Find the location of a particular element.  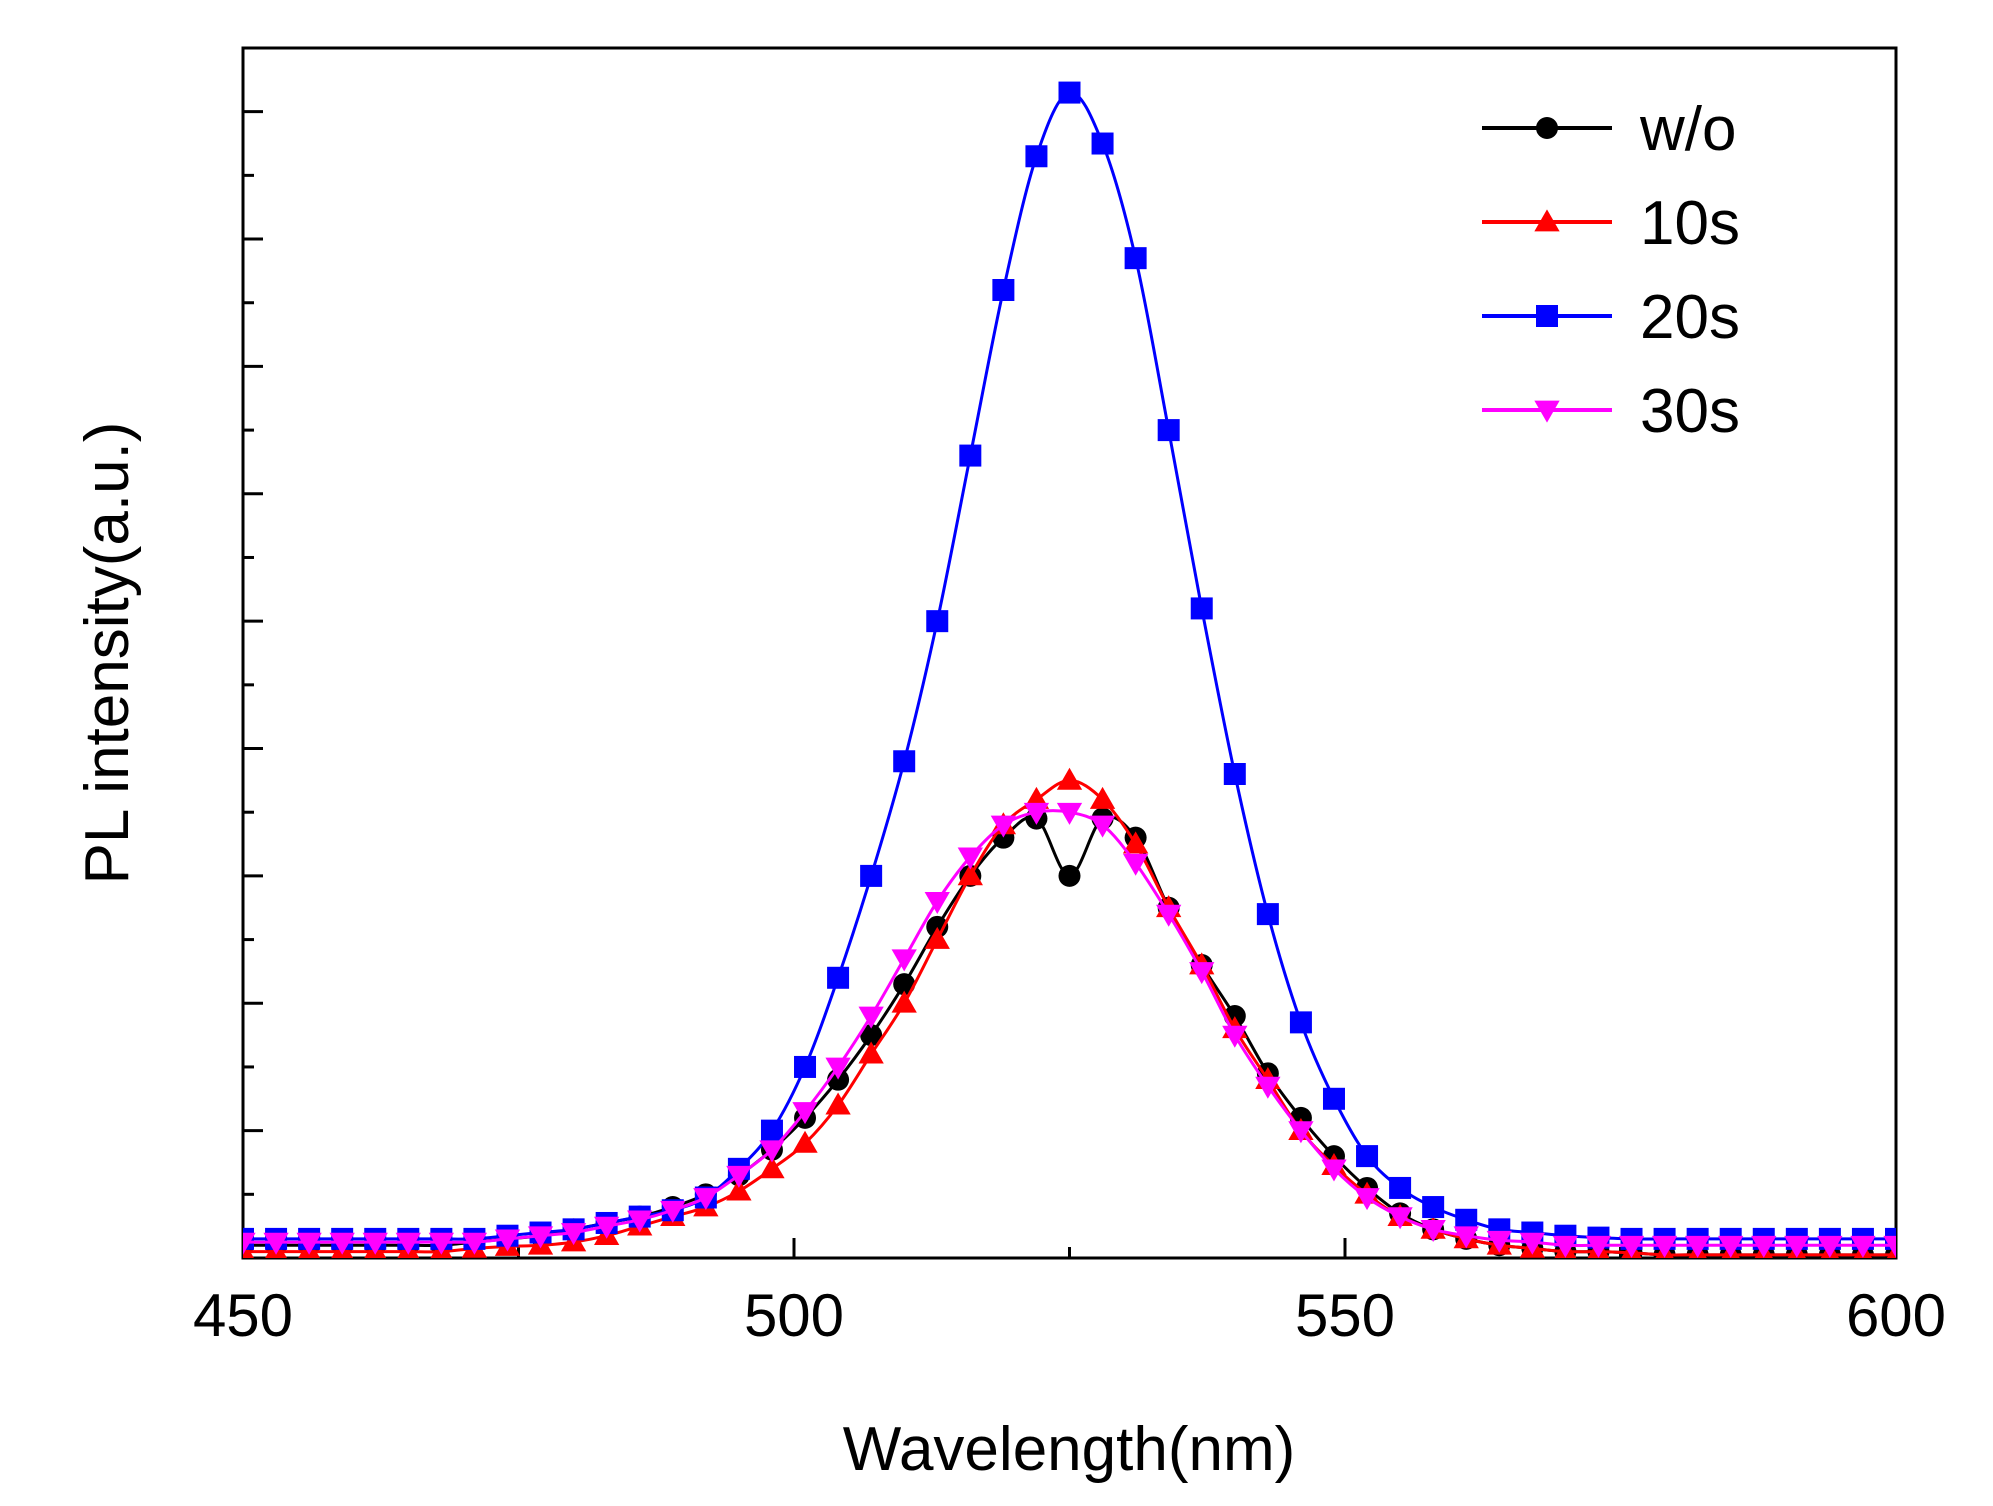

x-axis-ticks: 450 500 550 600 is located at coordinates (1069, 1293).